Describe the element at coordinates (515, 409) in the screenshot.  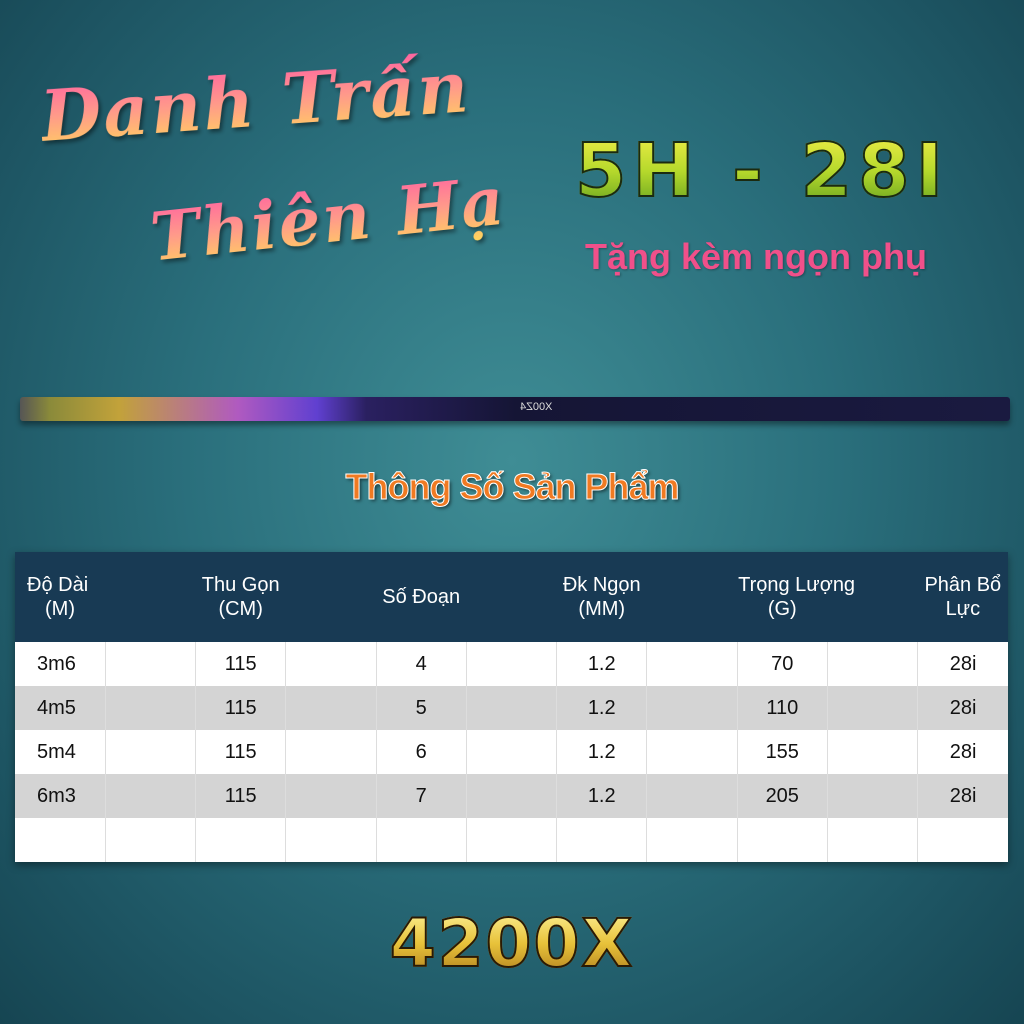
I see `fishing-rod-image: X00Z4` at that location.